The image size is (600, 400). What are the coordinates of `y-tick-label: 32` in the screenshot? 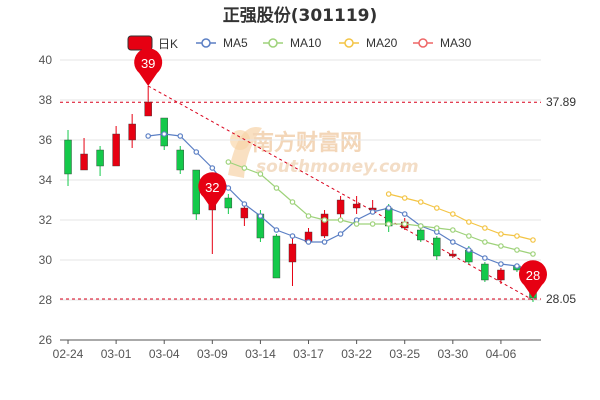 It's located at (46, 220).